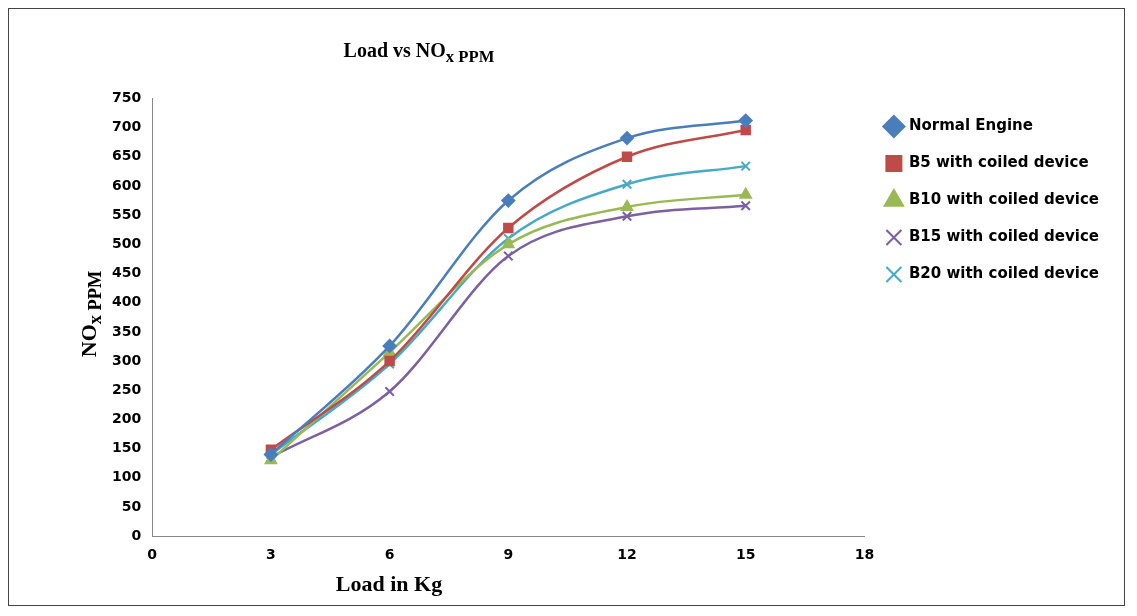 This screenshot has height=616, width=1137. What do you see at coordinates (126, 97) in the screenshot?
I see `y-tick-label: 750` at bounding box center [126, 97].